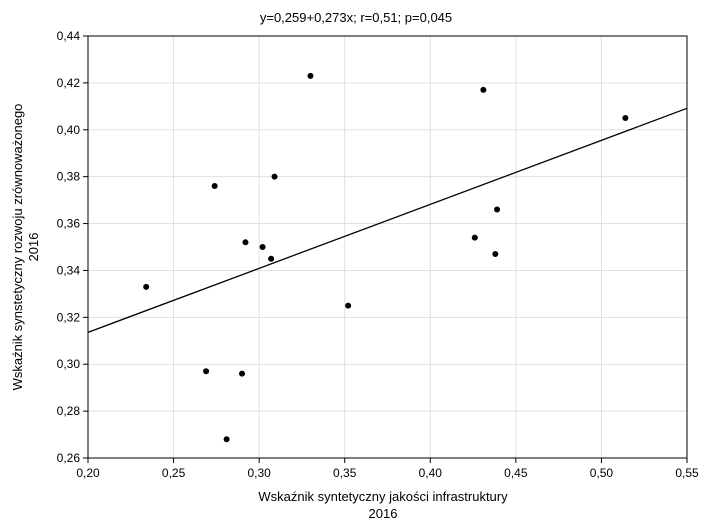 The width and height of the screenshot is (703, 524). Describe the element at coordinates (383, 513) in the screenshot. I see `x-axis-title-line2: 2016` at that location.